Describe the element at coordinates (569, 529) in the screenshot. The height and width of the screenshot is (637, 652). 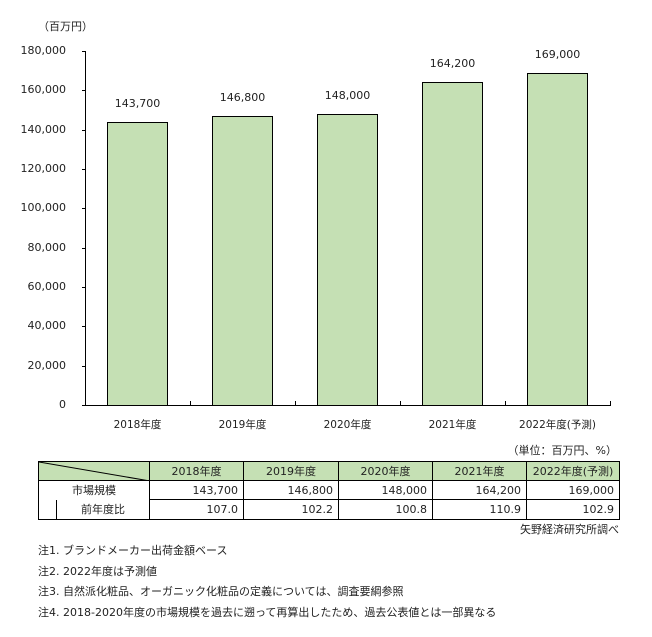
I see `source-credit: 矢野経済研究所調べ` at that location.